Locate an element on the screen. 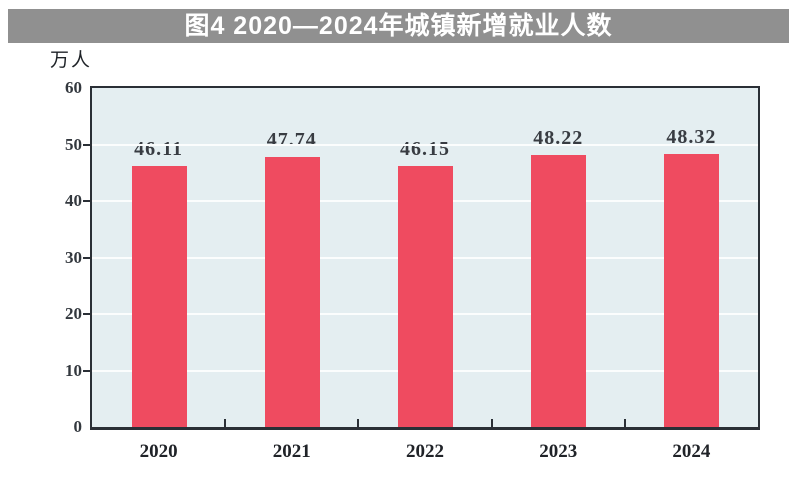 This screenshot has height=477, width=800. chart-title-banner: 图4 2020—2024年城镇新增就业人数 is located at coordinates (398, 26).